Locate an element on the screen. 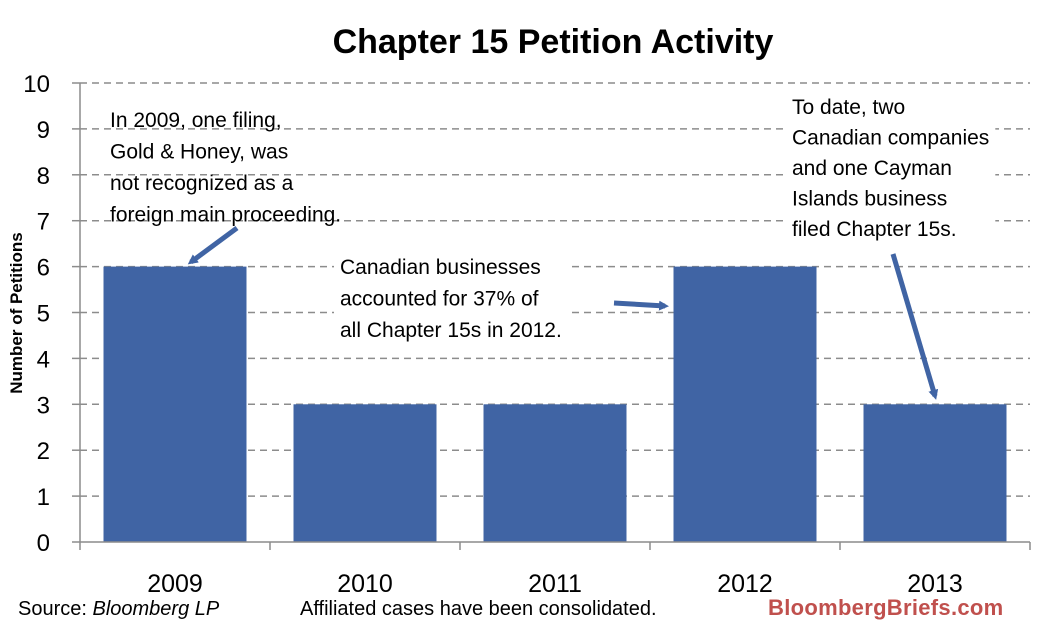  y-axis-label: Number of Petitions is located at coordinates (16, 313).